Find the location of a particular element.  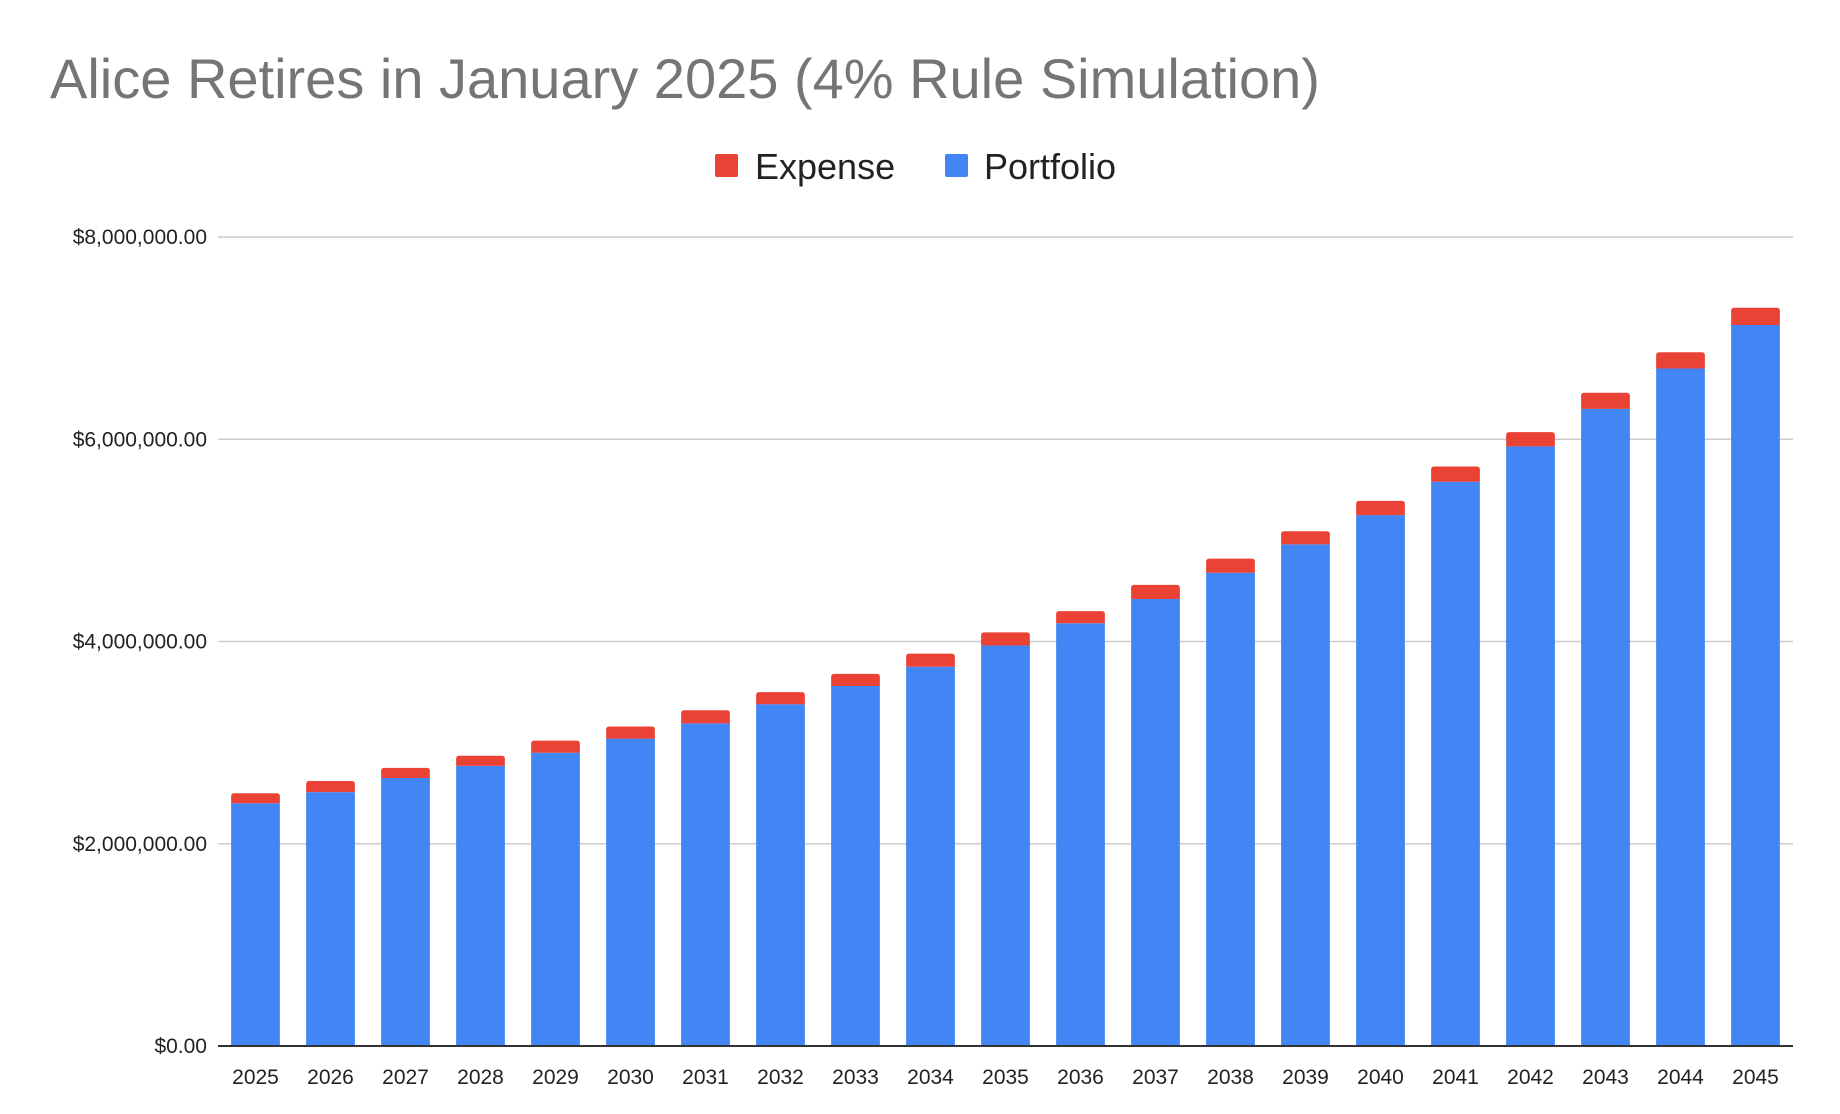

bar-expense-2027 is located at coordinates (405, 773).